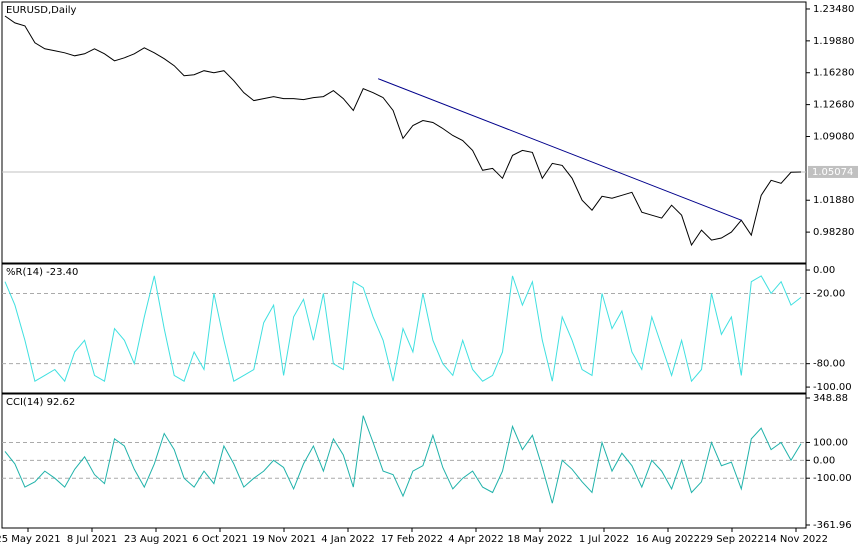 This screenshot has height=550, width=860. I want to click on y-tick-label: 1.01880, so click(833, 200).